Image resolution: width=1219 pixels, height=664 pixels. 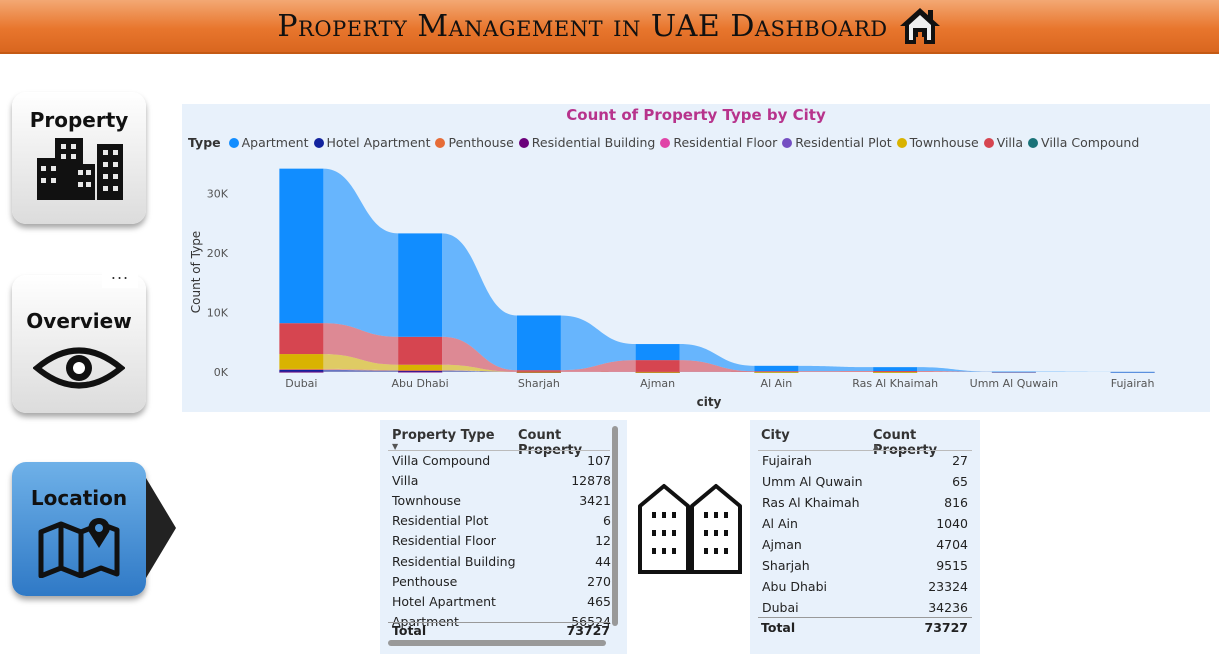 What do you see at coordinates (79, 498) in the screenshot?
I see `location-nav-label: Location` at bounding box center [79, 498].